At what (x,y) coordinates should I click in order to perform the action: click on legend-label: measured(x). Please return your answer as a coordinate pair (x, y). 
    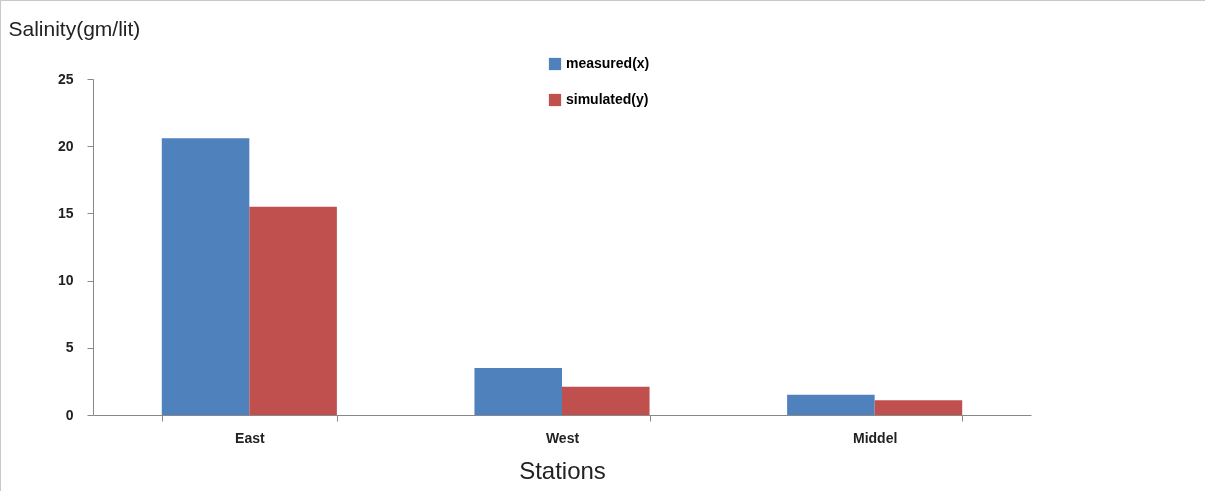
    Looking at the image, I should click on (608, 63).